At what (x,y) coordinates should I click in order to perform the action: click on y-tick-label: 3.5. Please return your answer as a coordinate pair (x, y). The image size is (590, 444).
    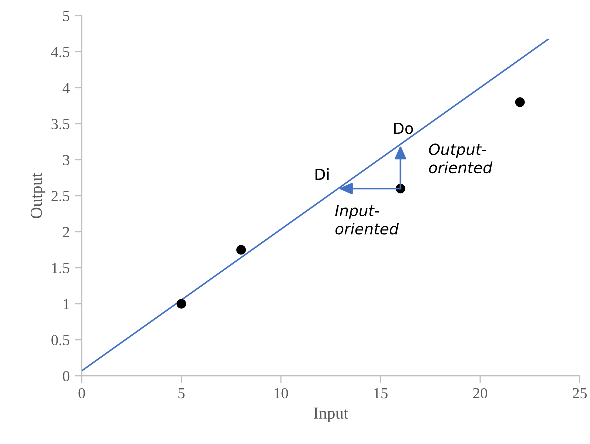
    Looking at the image, I should click on (61, 124).